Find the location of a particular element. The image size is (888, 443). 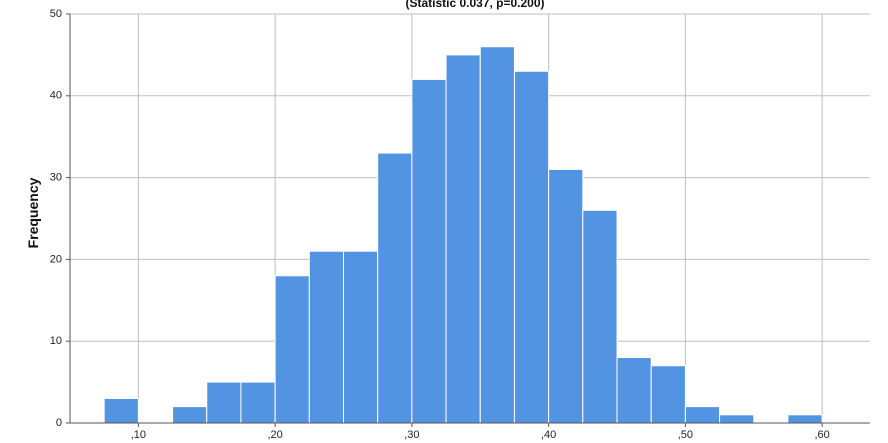

x-tick-label: ,40 is located at coordinates (548, 435).